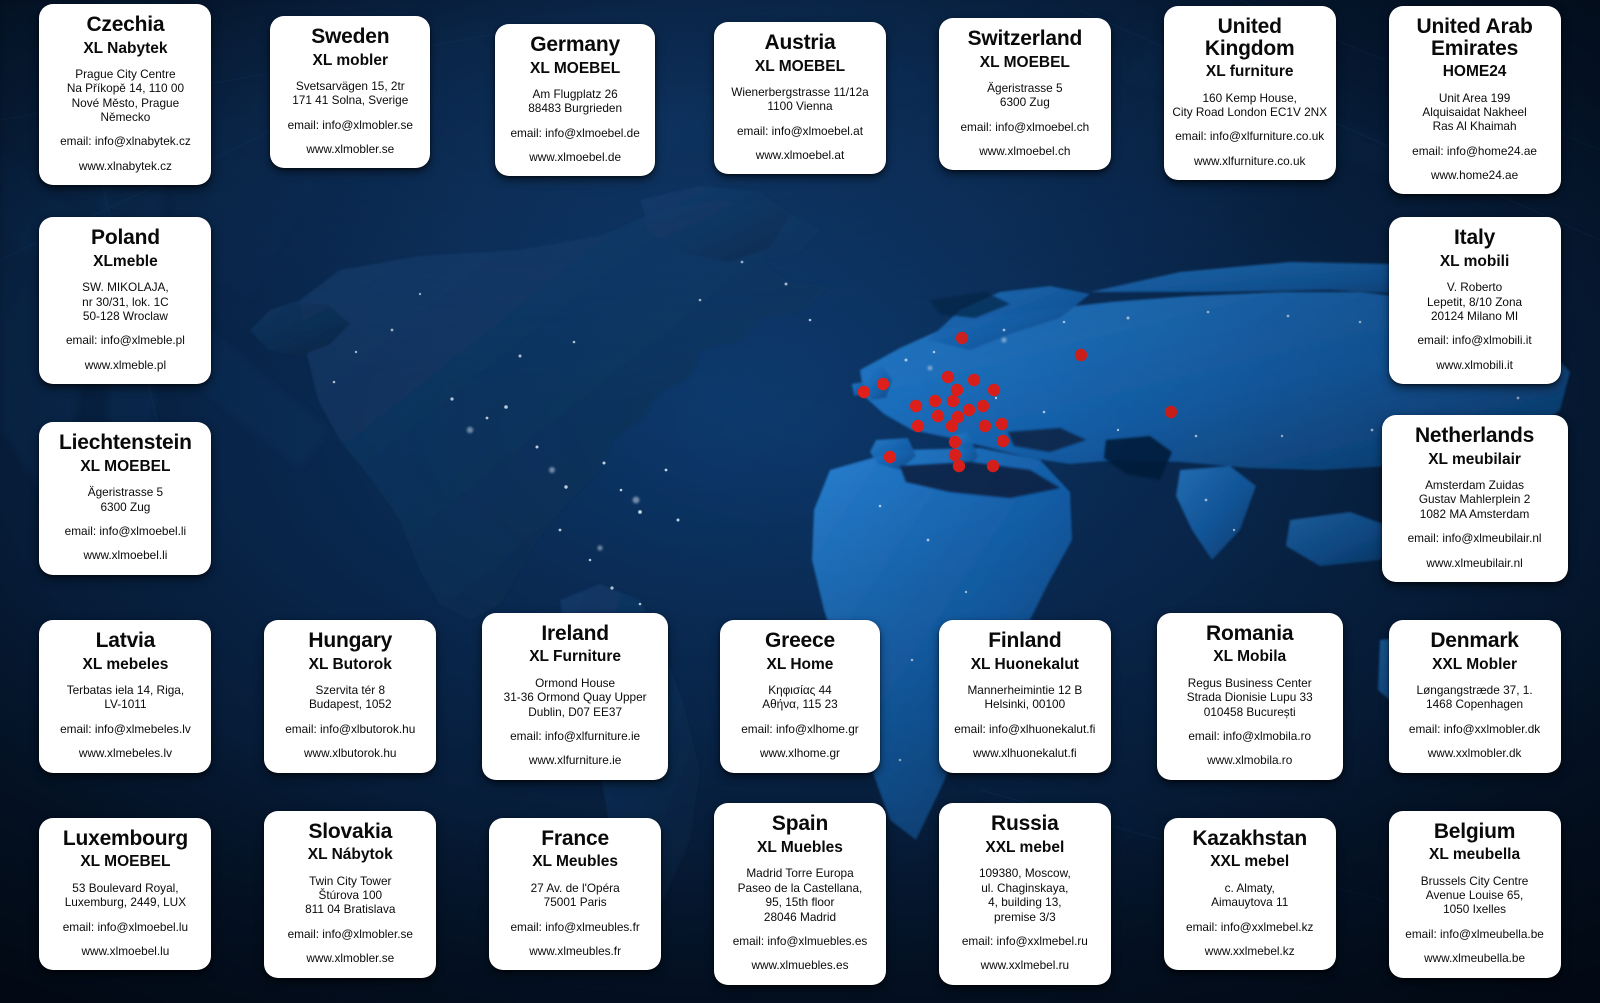  What do you see at coordinates (125, 364) in the screenshot?
I see `card-website: www.xlmeble.pl` at bounding box center [125, 364].